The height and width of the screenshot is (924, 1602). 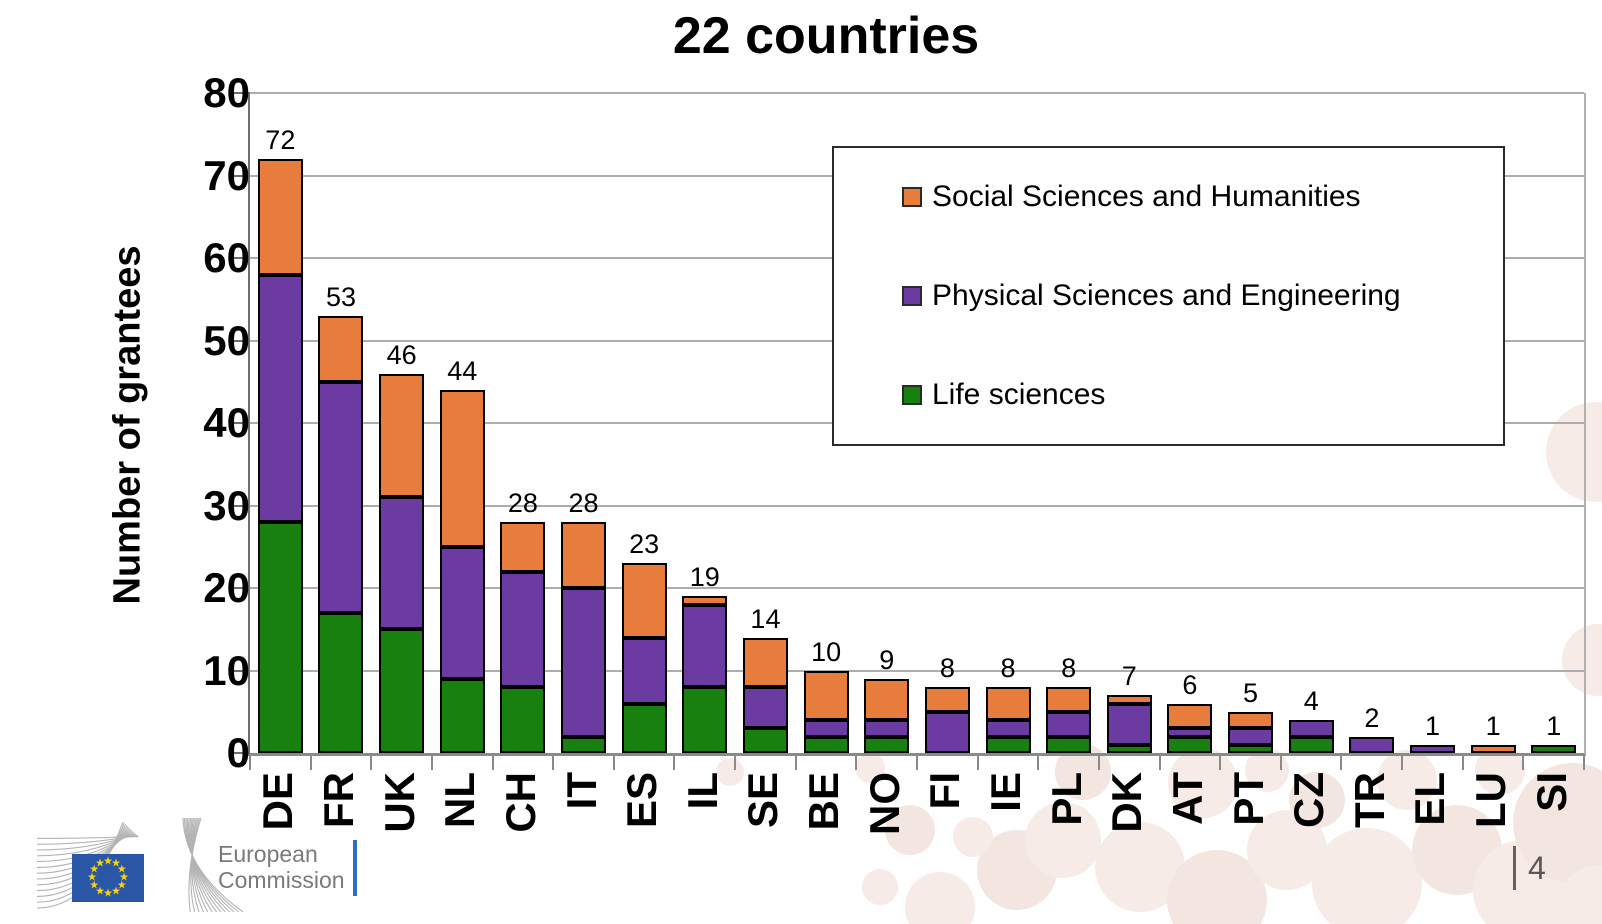 I want to click on bar-fr: 53, so click(x=341, y=517).